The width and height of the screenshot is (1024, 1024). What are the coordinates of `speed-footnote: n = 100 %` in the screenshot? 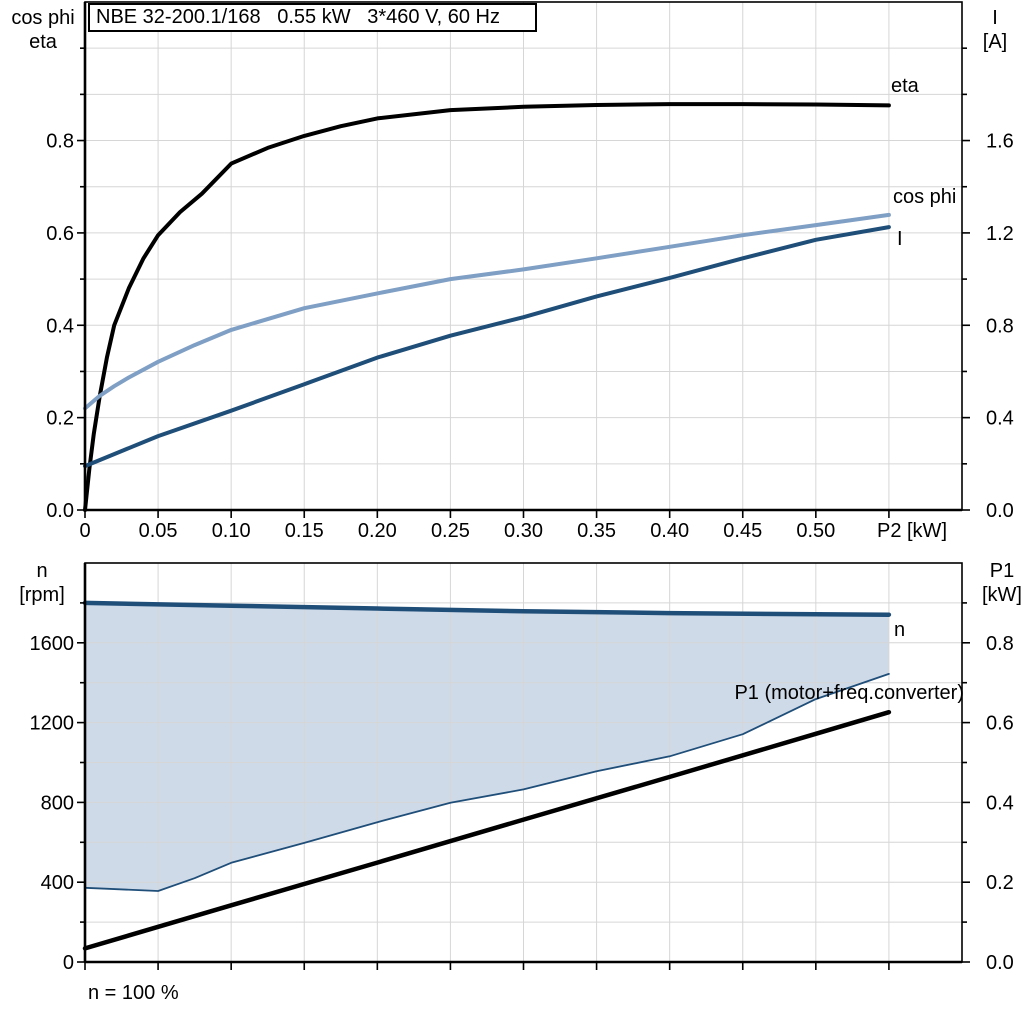 It's located at (133, 993).